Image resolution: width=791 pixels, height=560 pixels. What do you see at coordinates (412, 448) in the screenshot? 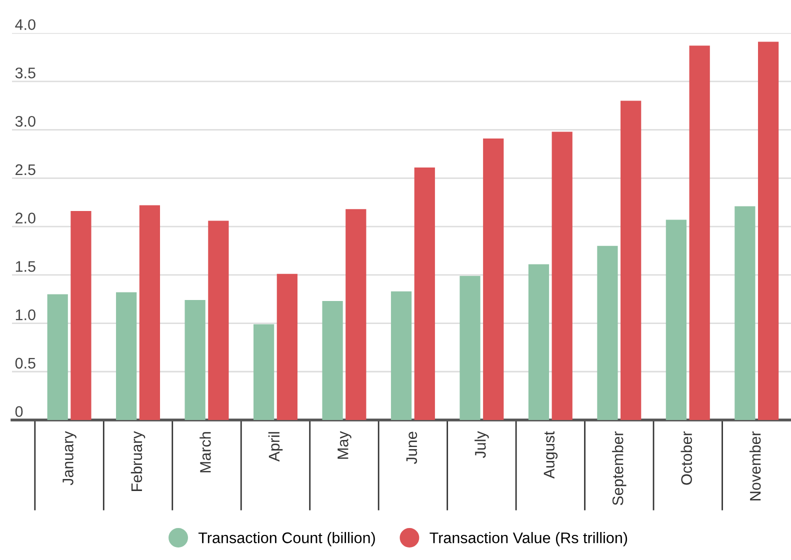
I see `x-tick-label: June` at bounding box center [412, 448].